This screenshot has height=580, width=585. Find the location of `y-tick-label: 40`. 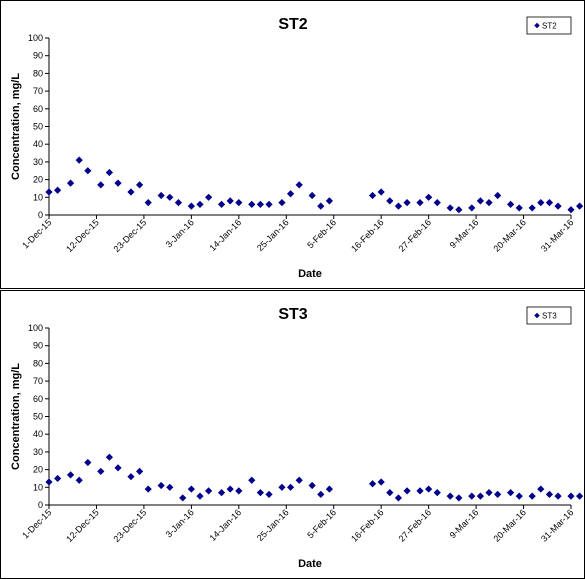

y-tick-label: 40 is located at coordinates (38, 434).